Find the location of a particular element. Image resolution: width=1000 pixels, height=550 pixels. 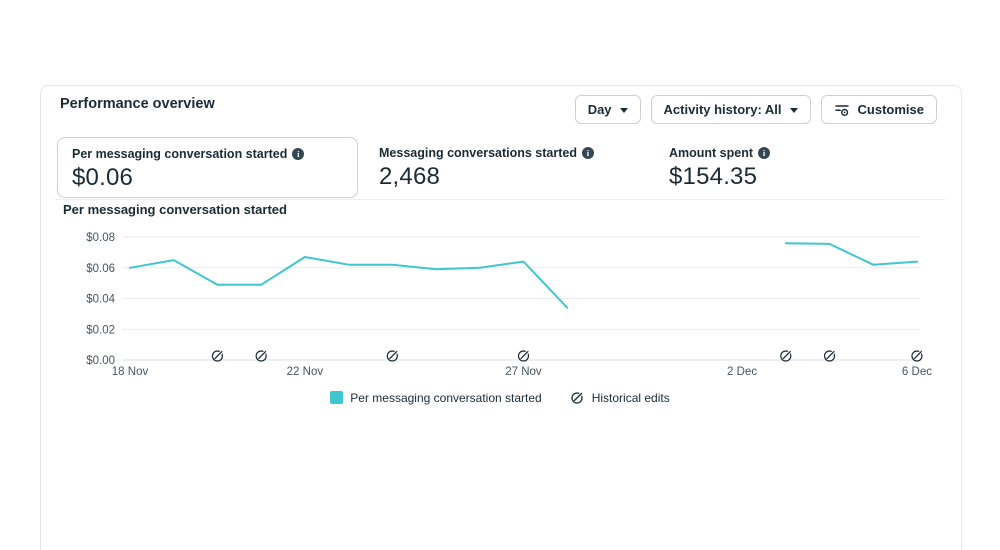

svg-text: $0.06 is located at coordinates (100, 269).